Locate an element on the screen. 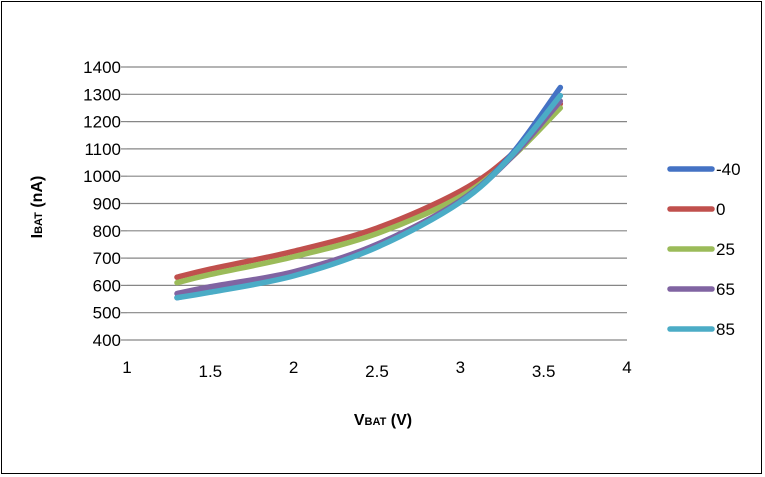 The image size is (765, 477). legend-label-2: 25 is located at coordinates (725, 249).